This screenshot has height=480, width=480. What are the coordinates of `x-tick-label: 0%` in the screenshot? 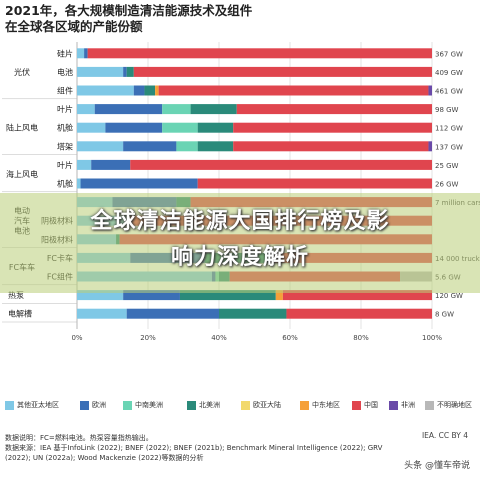 It's located at (76, 338).